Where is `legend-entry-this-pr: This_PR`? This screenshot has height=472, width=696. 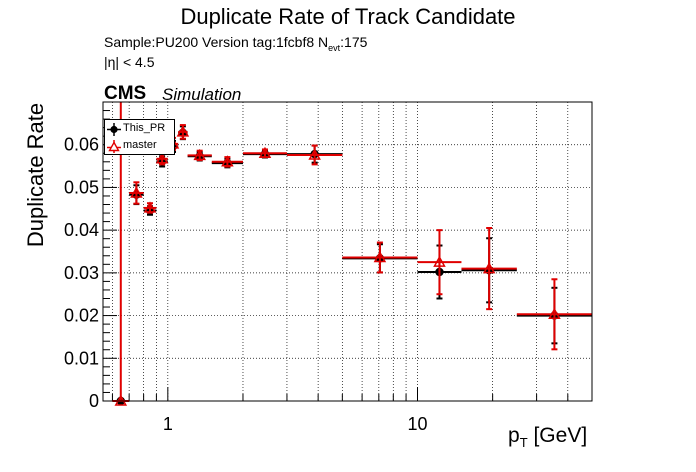 legend-entry-this-pr: This_PR is located at coordinates (139, 129).